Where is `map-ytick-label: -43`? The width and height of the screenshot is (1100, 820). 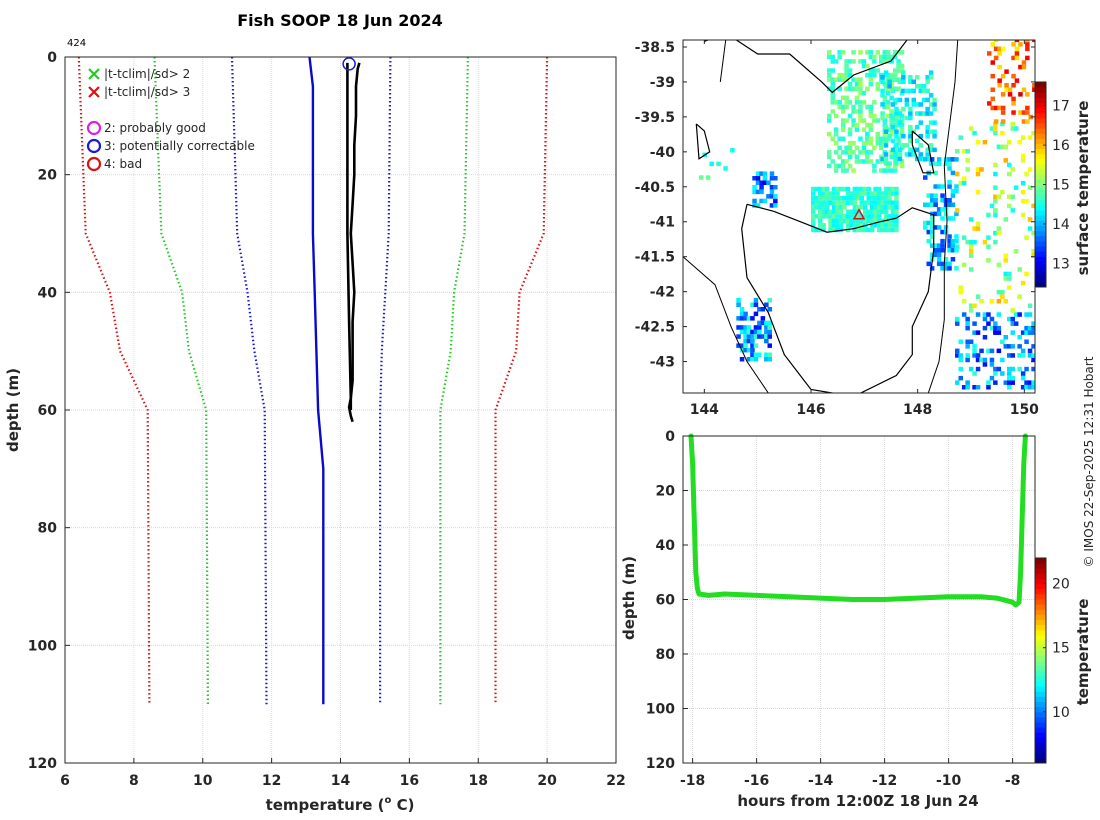
map-ytick-label: -43 is located at coordinates (662, 363).